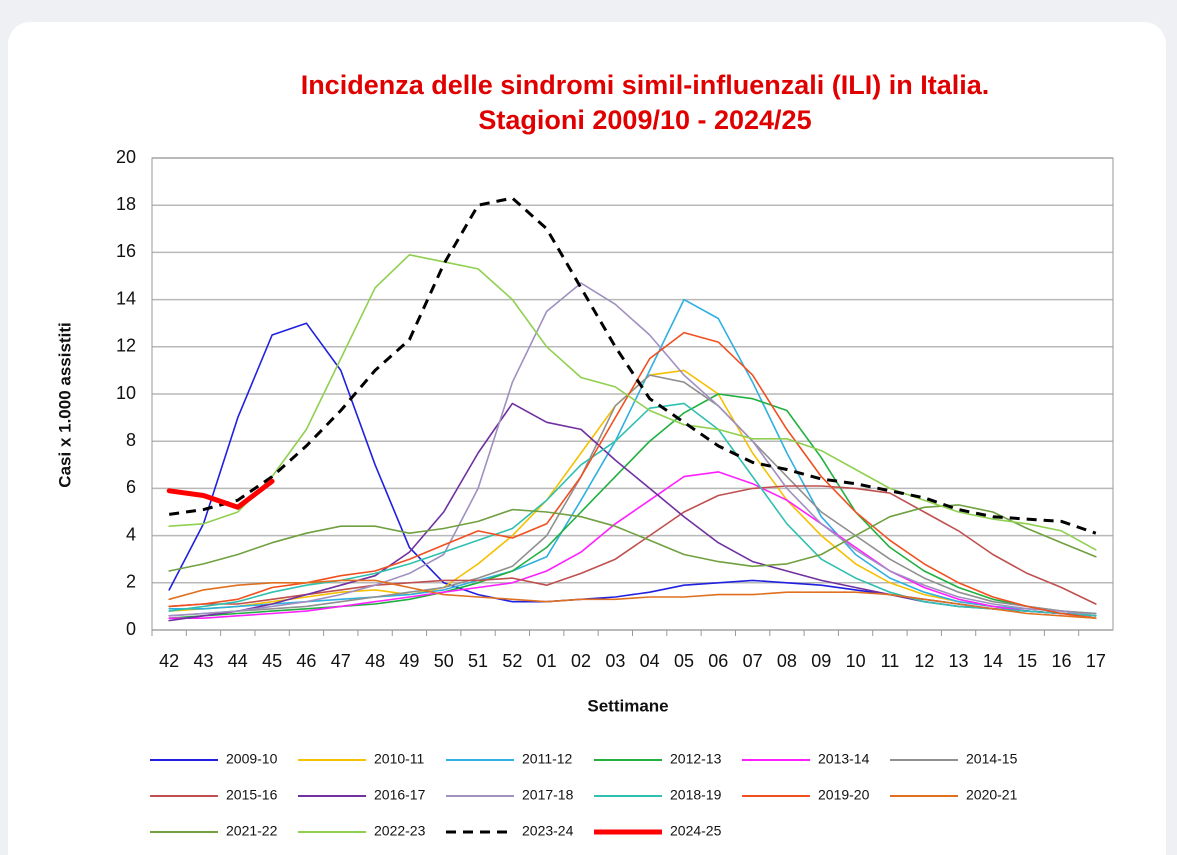  What do you see at coordinates (131, 629) in the screenshot?
I see `y-tick-label: 0` at bounding box center [131, 629].